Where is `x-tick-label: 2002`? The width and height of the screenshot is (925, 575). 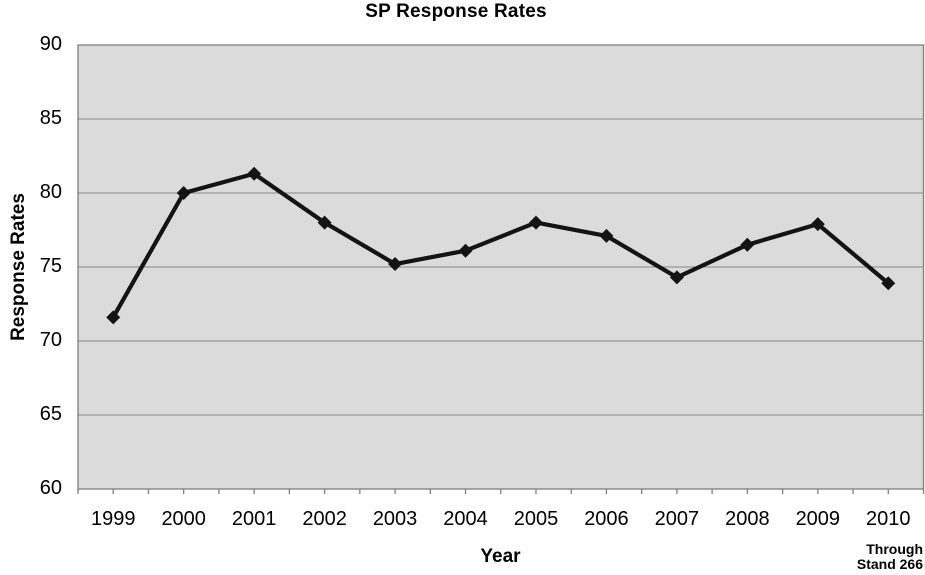 x-tick-label: 2002 is located at coordinates (324, 519).